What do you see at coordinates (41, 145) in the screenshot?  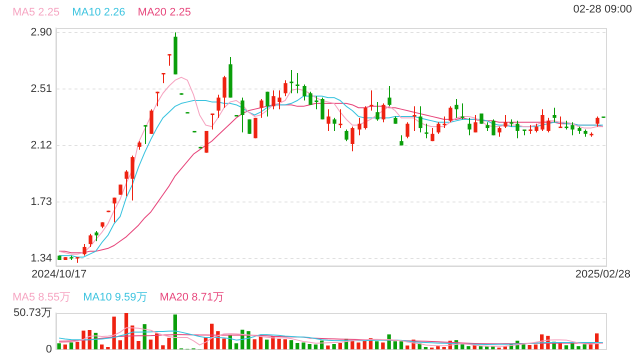 I see `y-tick-label: 2.12` at bounding box center [41, 145].